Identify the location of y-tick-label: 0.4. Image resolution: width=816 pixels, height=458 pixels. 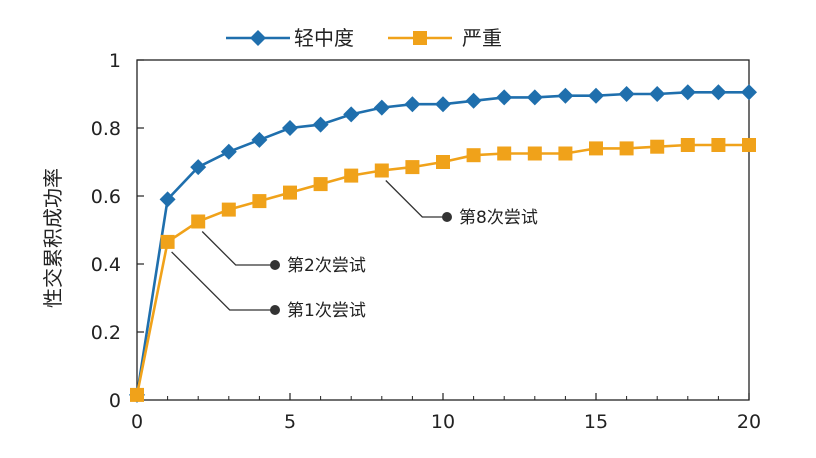
(106, 265).